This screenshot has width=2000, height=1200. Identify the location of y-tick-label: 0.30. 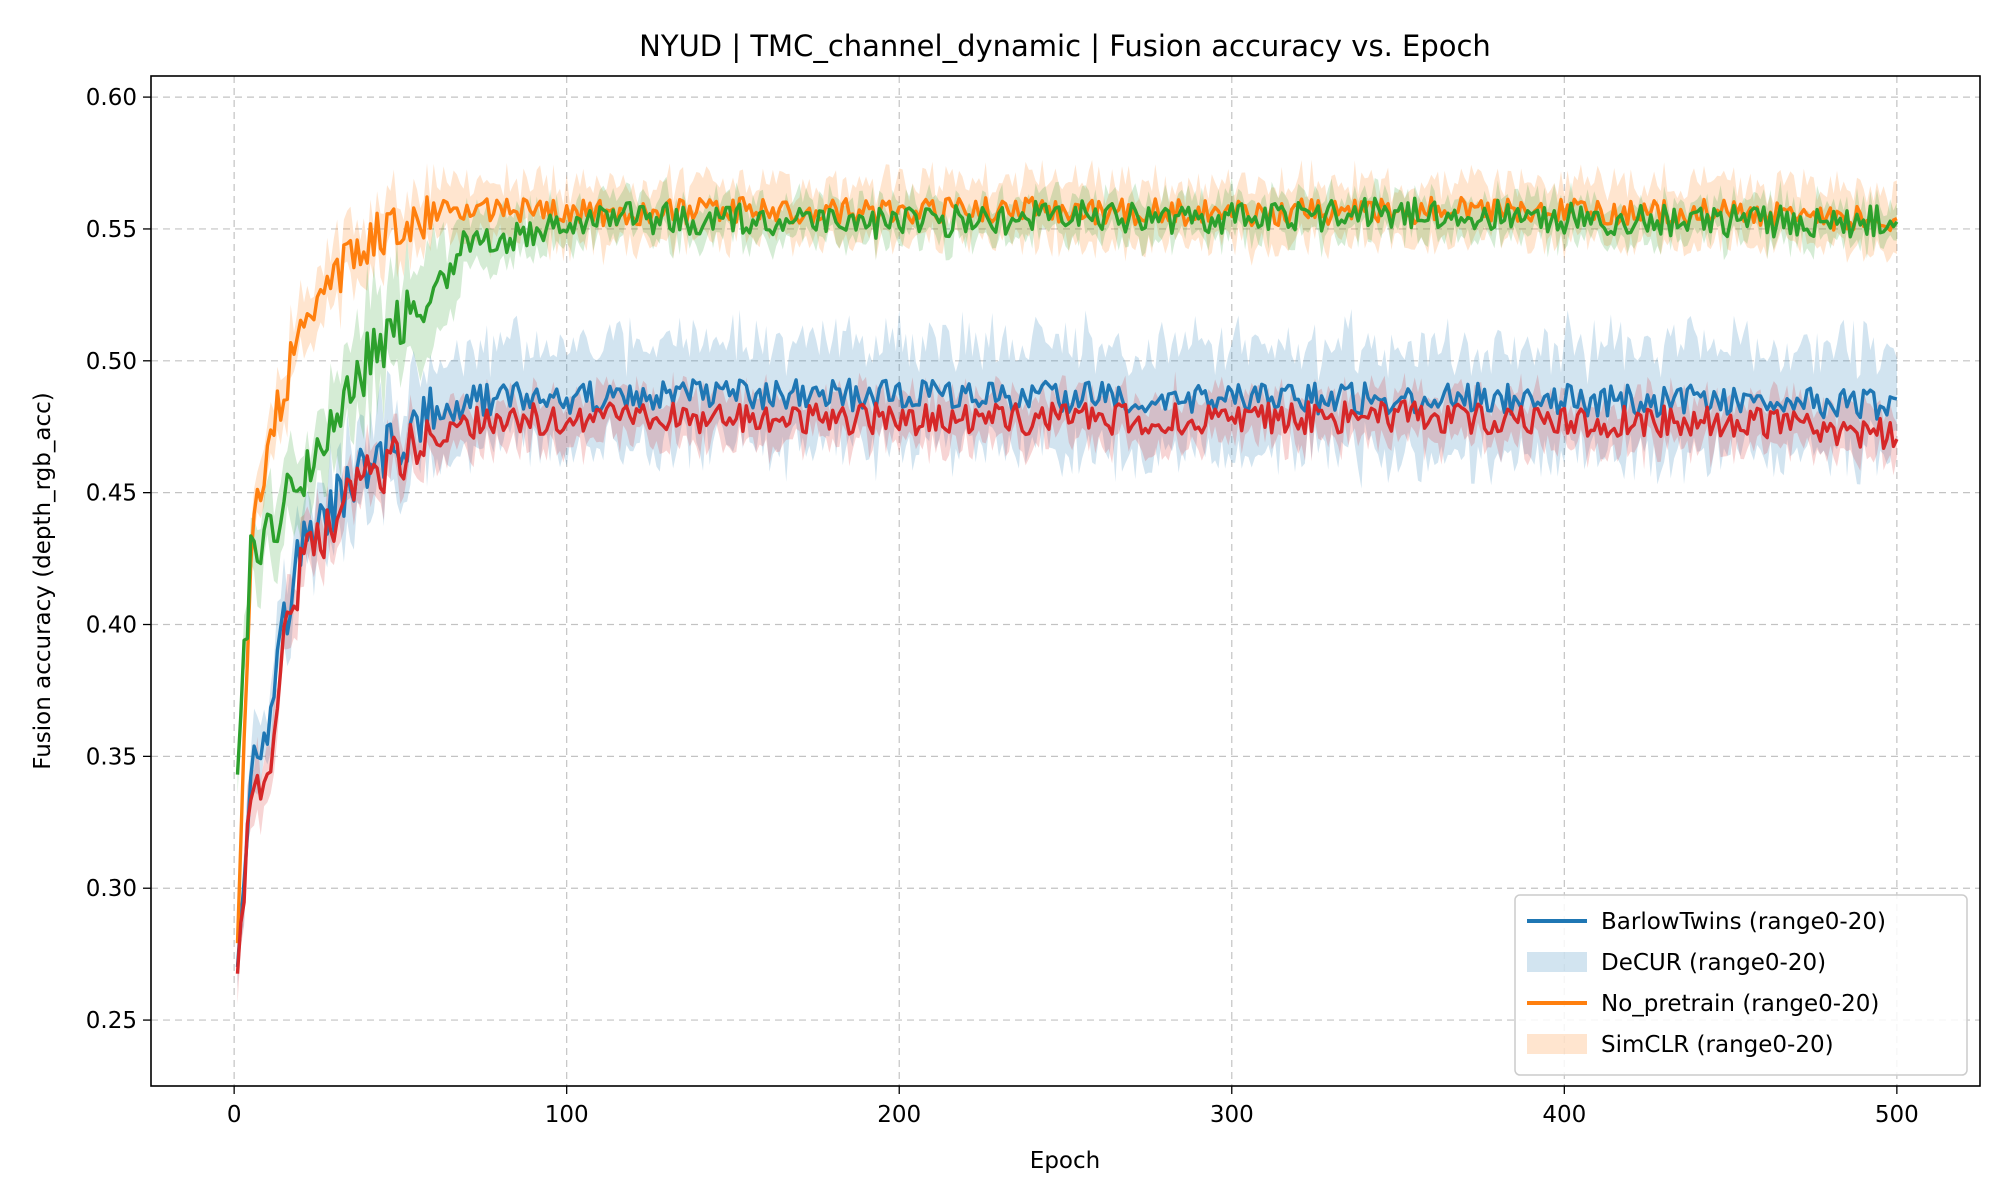
(111, 889).